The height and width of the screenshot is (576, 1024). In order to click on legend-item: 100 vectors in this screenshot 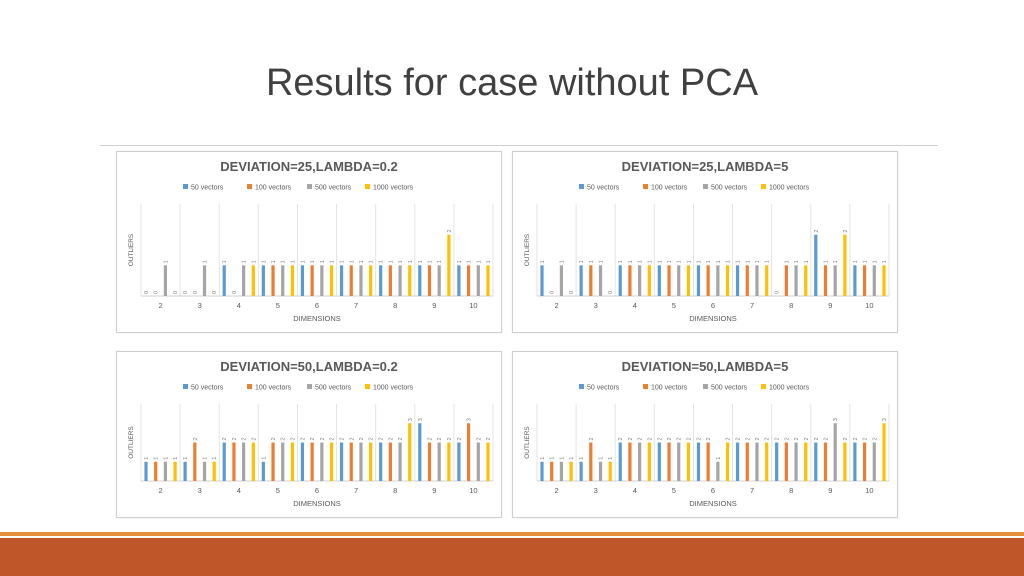, I will do `click(665, 388)`.